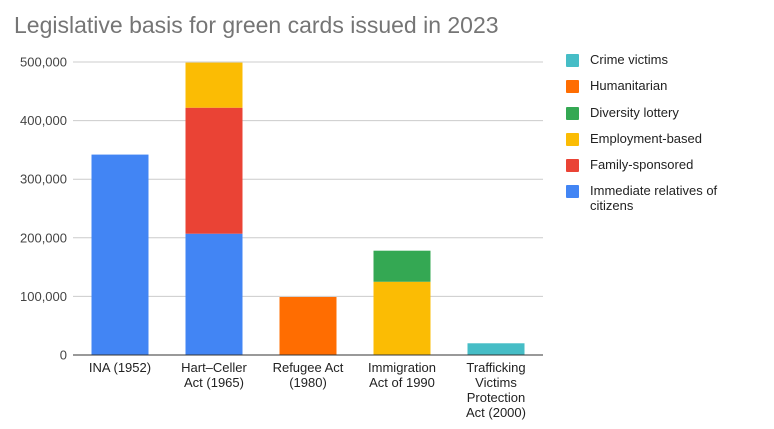  I want to click on legend-label: Diversity lottery, so click(634, 112).